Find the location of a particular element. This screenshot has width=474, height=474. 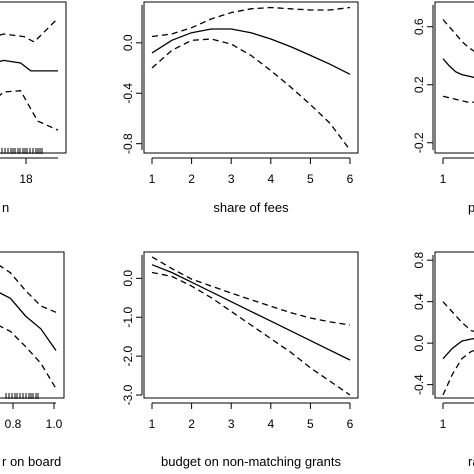

panel-bottom-left: 0.8 1.0 r on board is located at coordinates (32, 360).